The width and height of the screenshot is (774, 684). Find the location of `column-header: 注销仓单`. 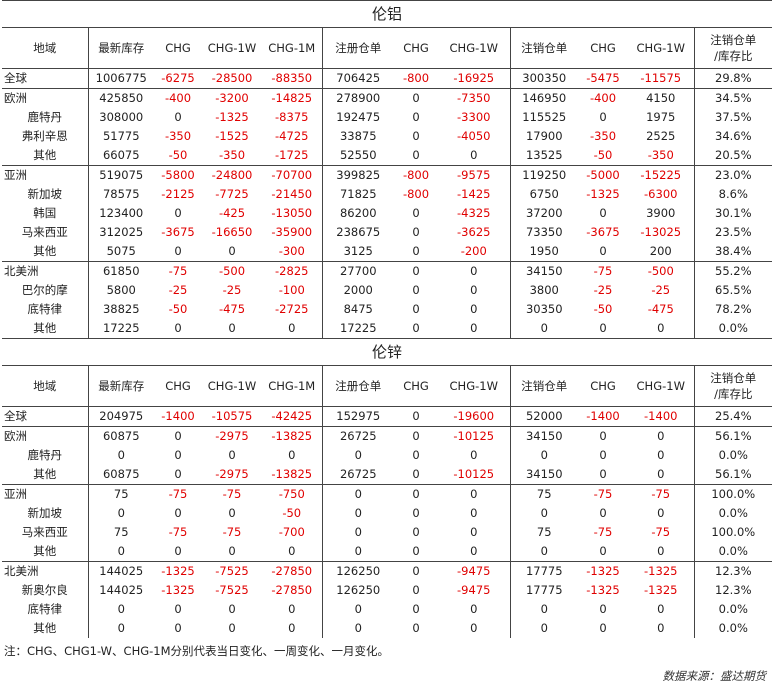

column-header: 注销仓单 is located at coordinates (543, 48).